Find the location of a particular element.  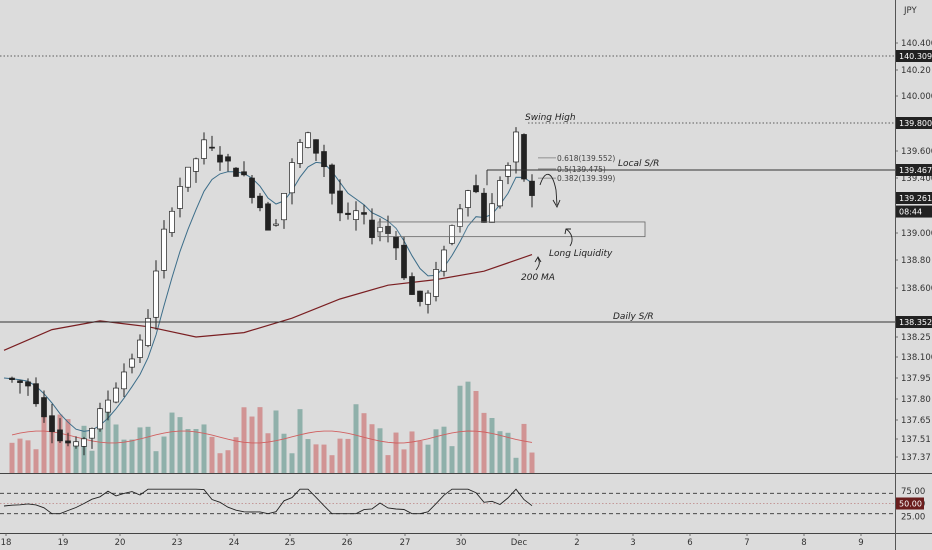

swing-high-label: Swing High is located at coordinates (550, 118).